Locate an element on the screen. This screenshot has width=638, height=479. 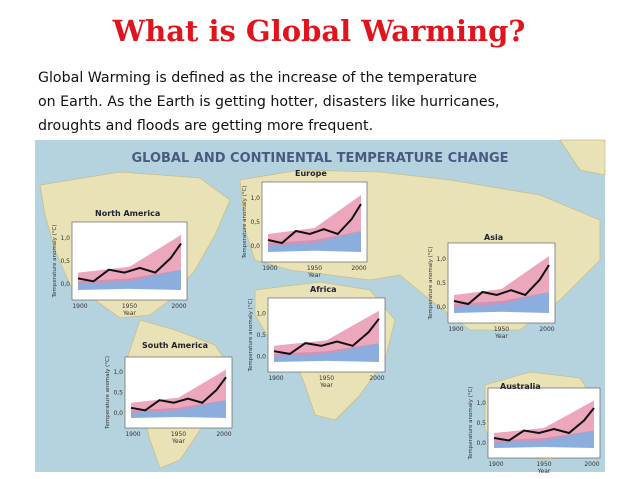
slide-title: What is Global Warming? is located at coordinates (319, 31).